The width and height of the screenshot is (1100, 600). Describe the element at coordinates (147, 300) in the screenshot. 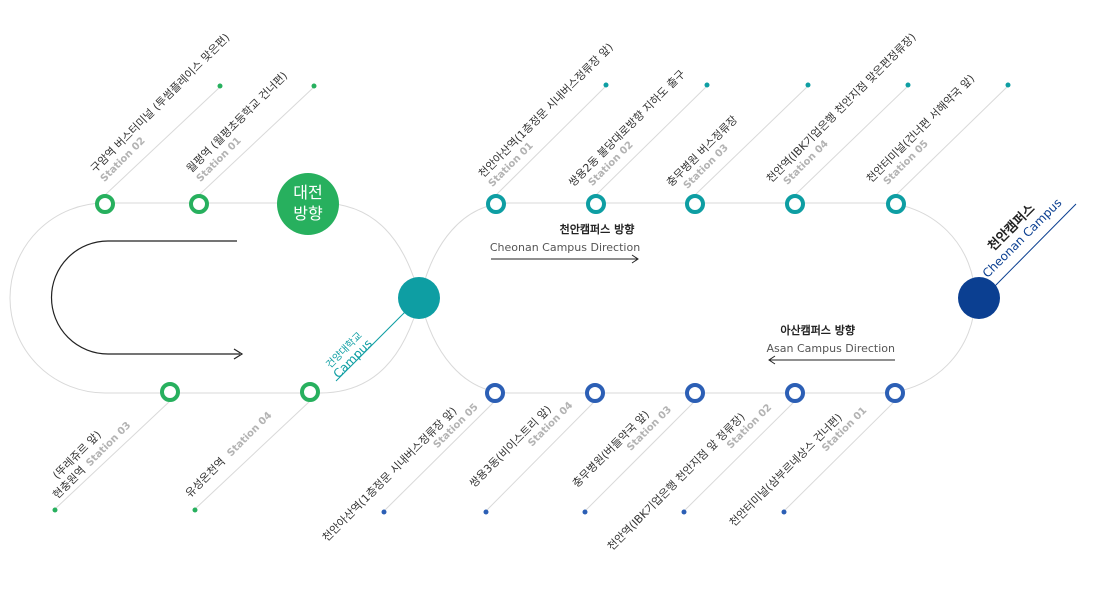

I see `u-turn-arrow` at that location.